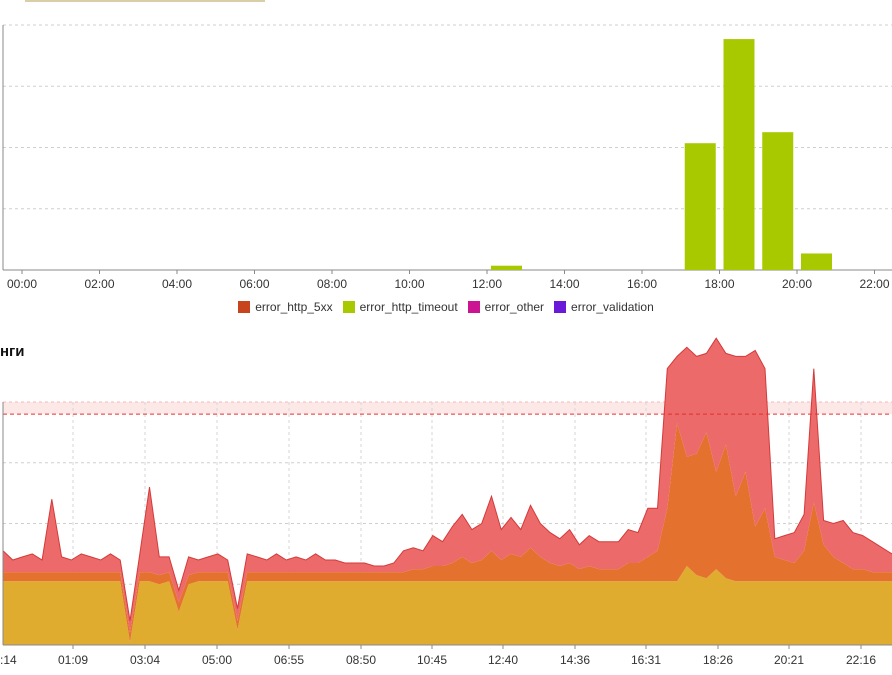 The image size is (892, 675). Describe the element at coordinates (289, 660) in the screenshot. I see `area-x-tick-label: 06:55` at that location.